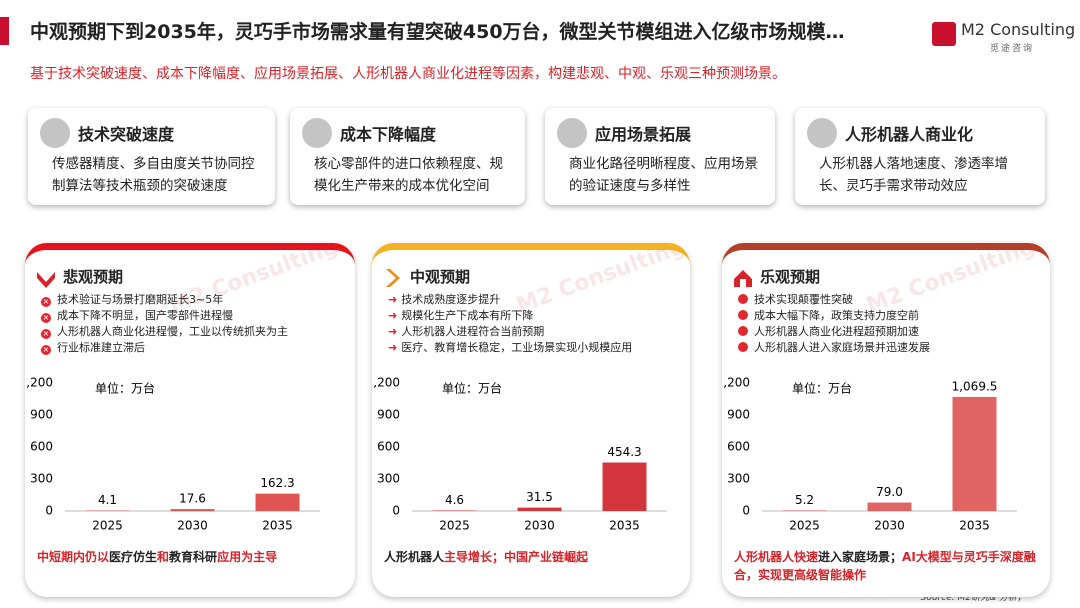  What do you see at coordinates (172, 331) in the screenshot?
I see `point-text: 人形机器人商业化进程慢，工业以传统抓夹为主` at bounding box center [172, 331].